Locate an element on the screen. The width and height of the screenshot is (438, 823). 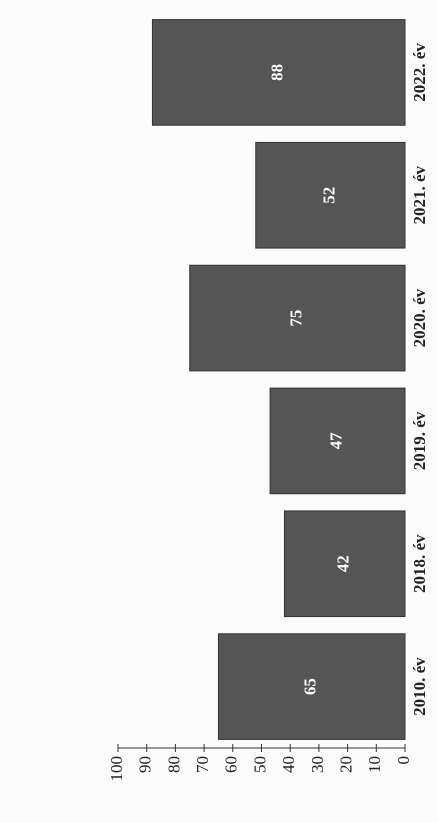
y-tick-label: 60 is located at coordinates (231, 764).